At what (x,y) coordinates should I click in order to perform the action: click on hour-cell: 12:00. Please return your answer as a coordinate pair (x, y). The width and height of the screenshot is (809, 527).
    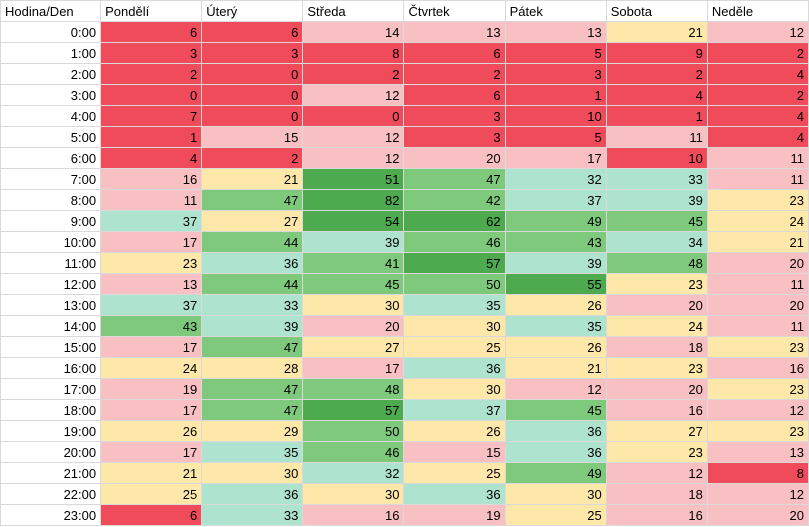
    Looking at the image, I should click on (51, 284).